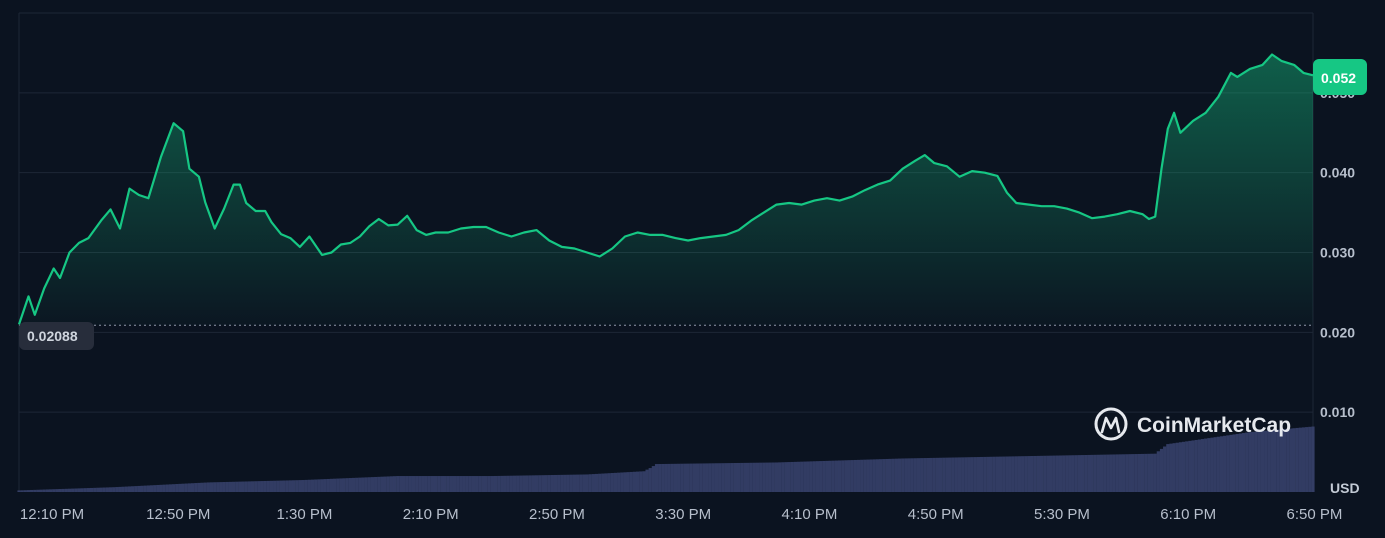  Describe the element at coordinates (1340, 77) in the screenshot. I see `last-price-badge: 0.052` at that location.